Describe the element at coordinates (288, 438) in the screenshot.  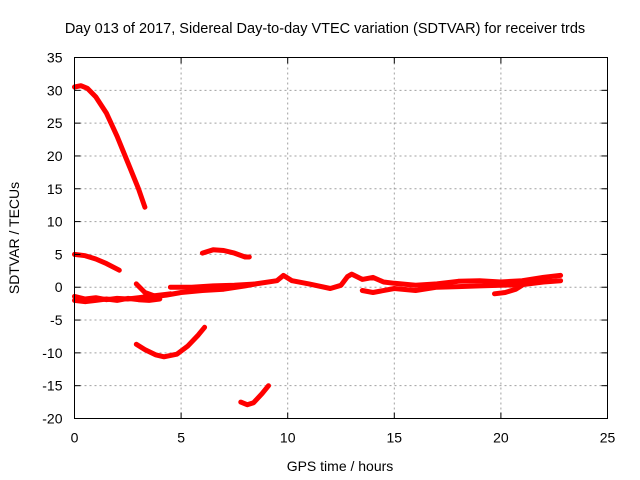
I see `x-tick-label: 10` at that location.